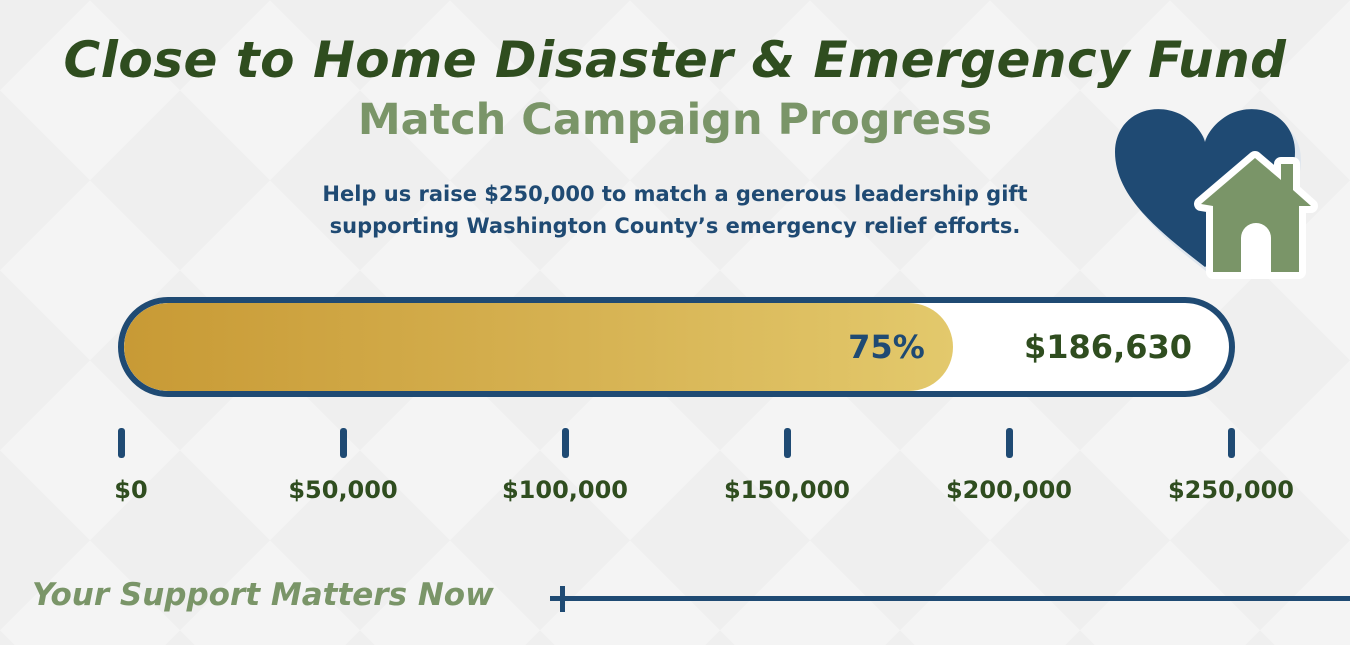 This screenshot has height=645, width=1350. Describe the element at coordinates (263, 595) in the screenshot. I see `tagline: Your Support Matters Now` at that location.